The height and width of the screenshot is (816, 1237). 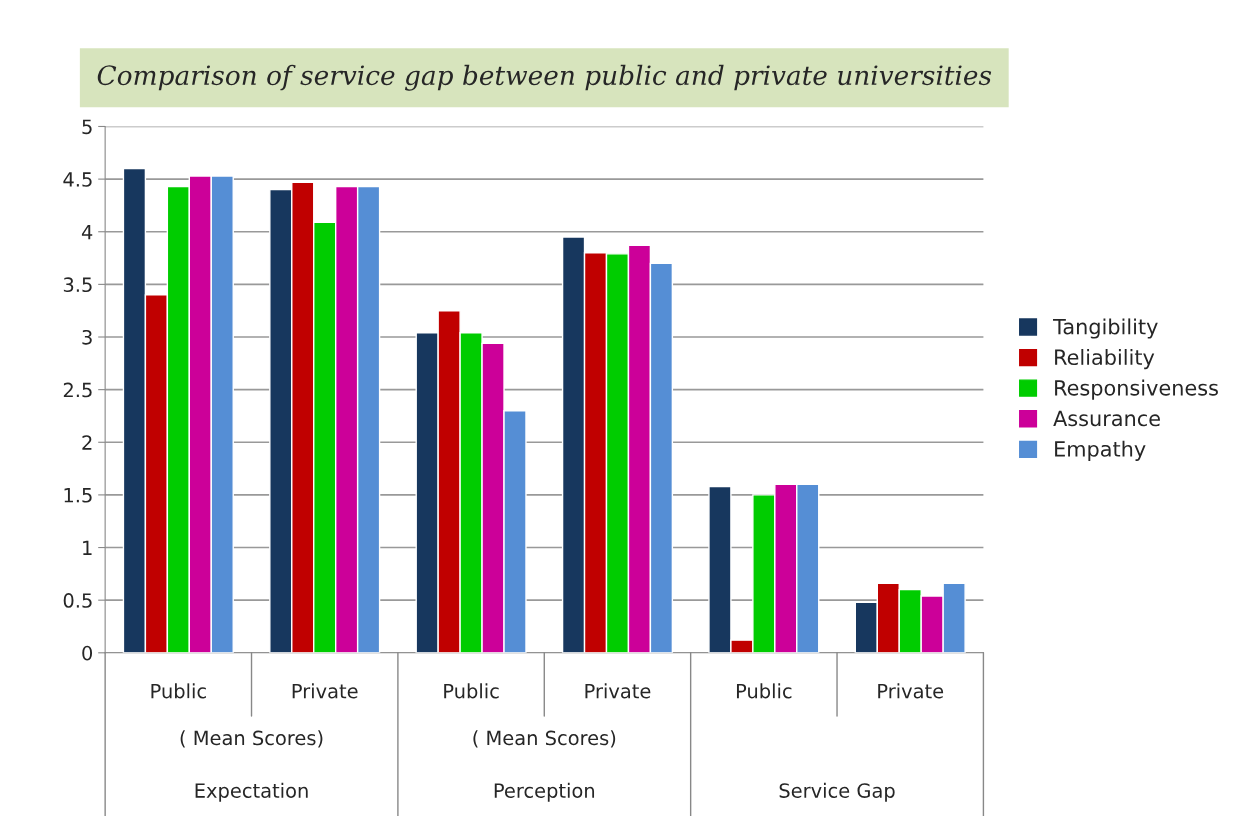 I want to click on y-tick-label: 3.5, so click(x=77, y=285).